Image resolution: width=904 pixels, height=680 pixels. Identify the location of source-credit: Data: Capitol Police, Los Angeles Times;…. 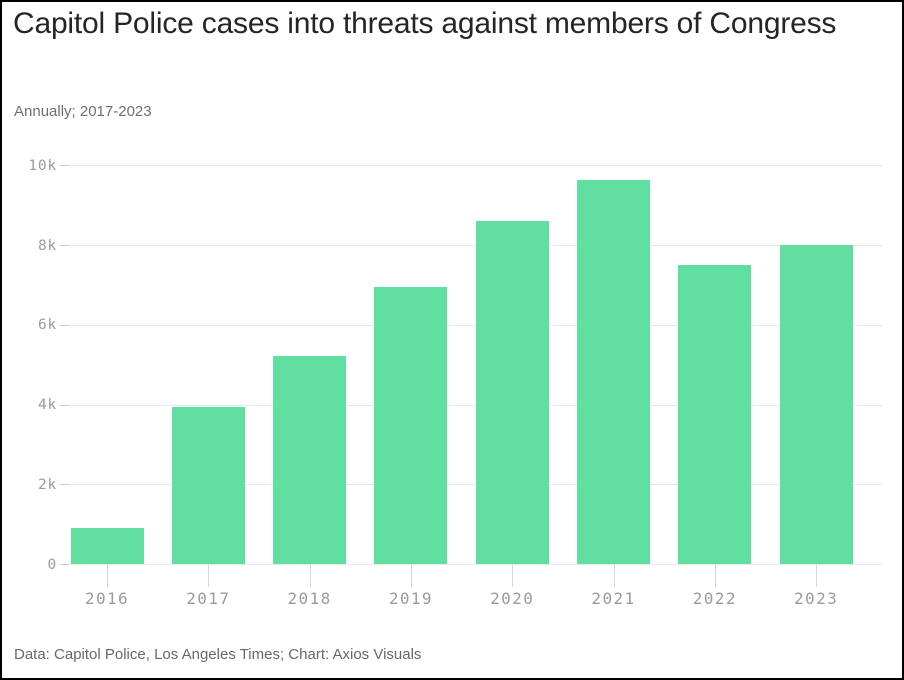
(218, 654).